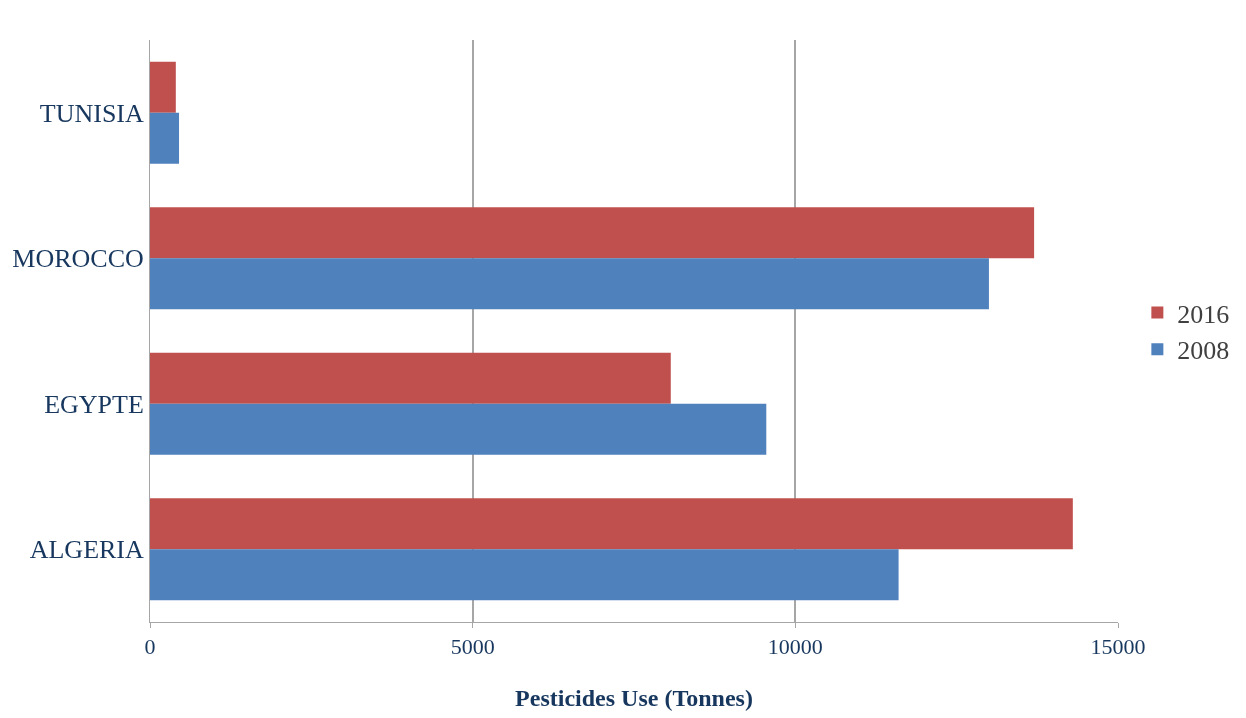 This screenshot has width=1246, height=718. I want to click on legend-label: 2008, so click(1203, 351).